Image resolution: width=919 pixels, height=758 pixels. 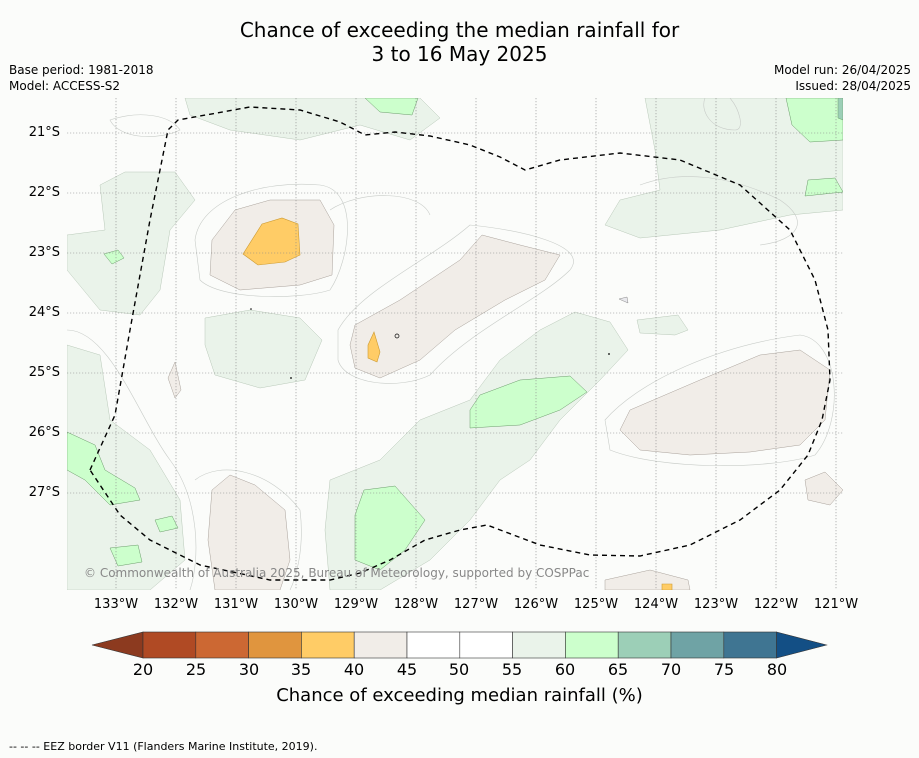 What do you see at coordinates (842, 78) in the screenshot?
I see `meta-right: Model run: 26/04/2025 Issued: 28/04/2025` at bounding box center [842, 78].